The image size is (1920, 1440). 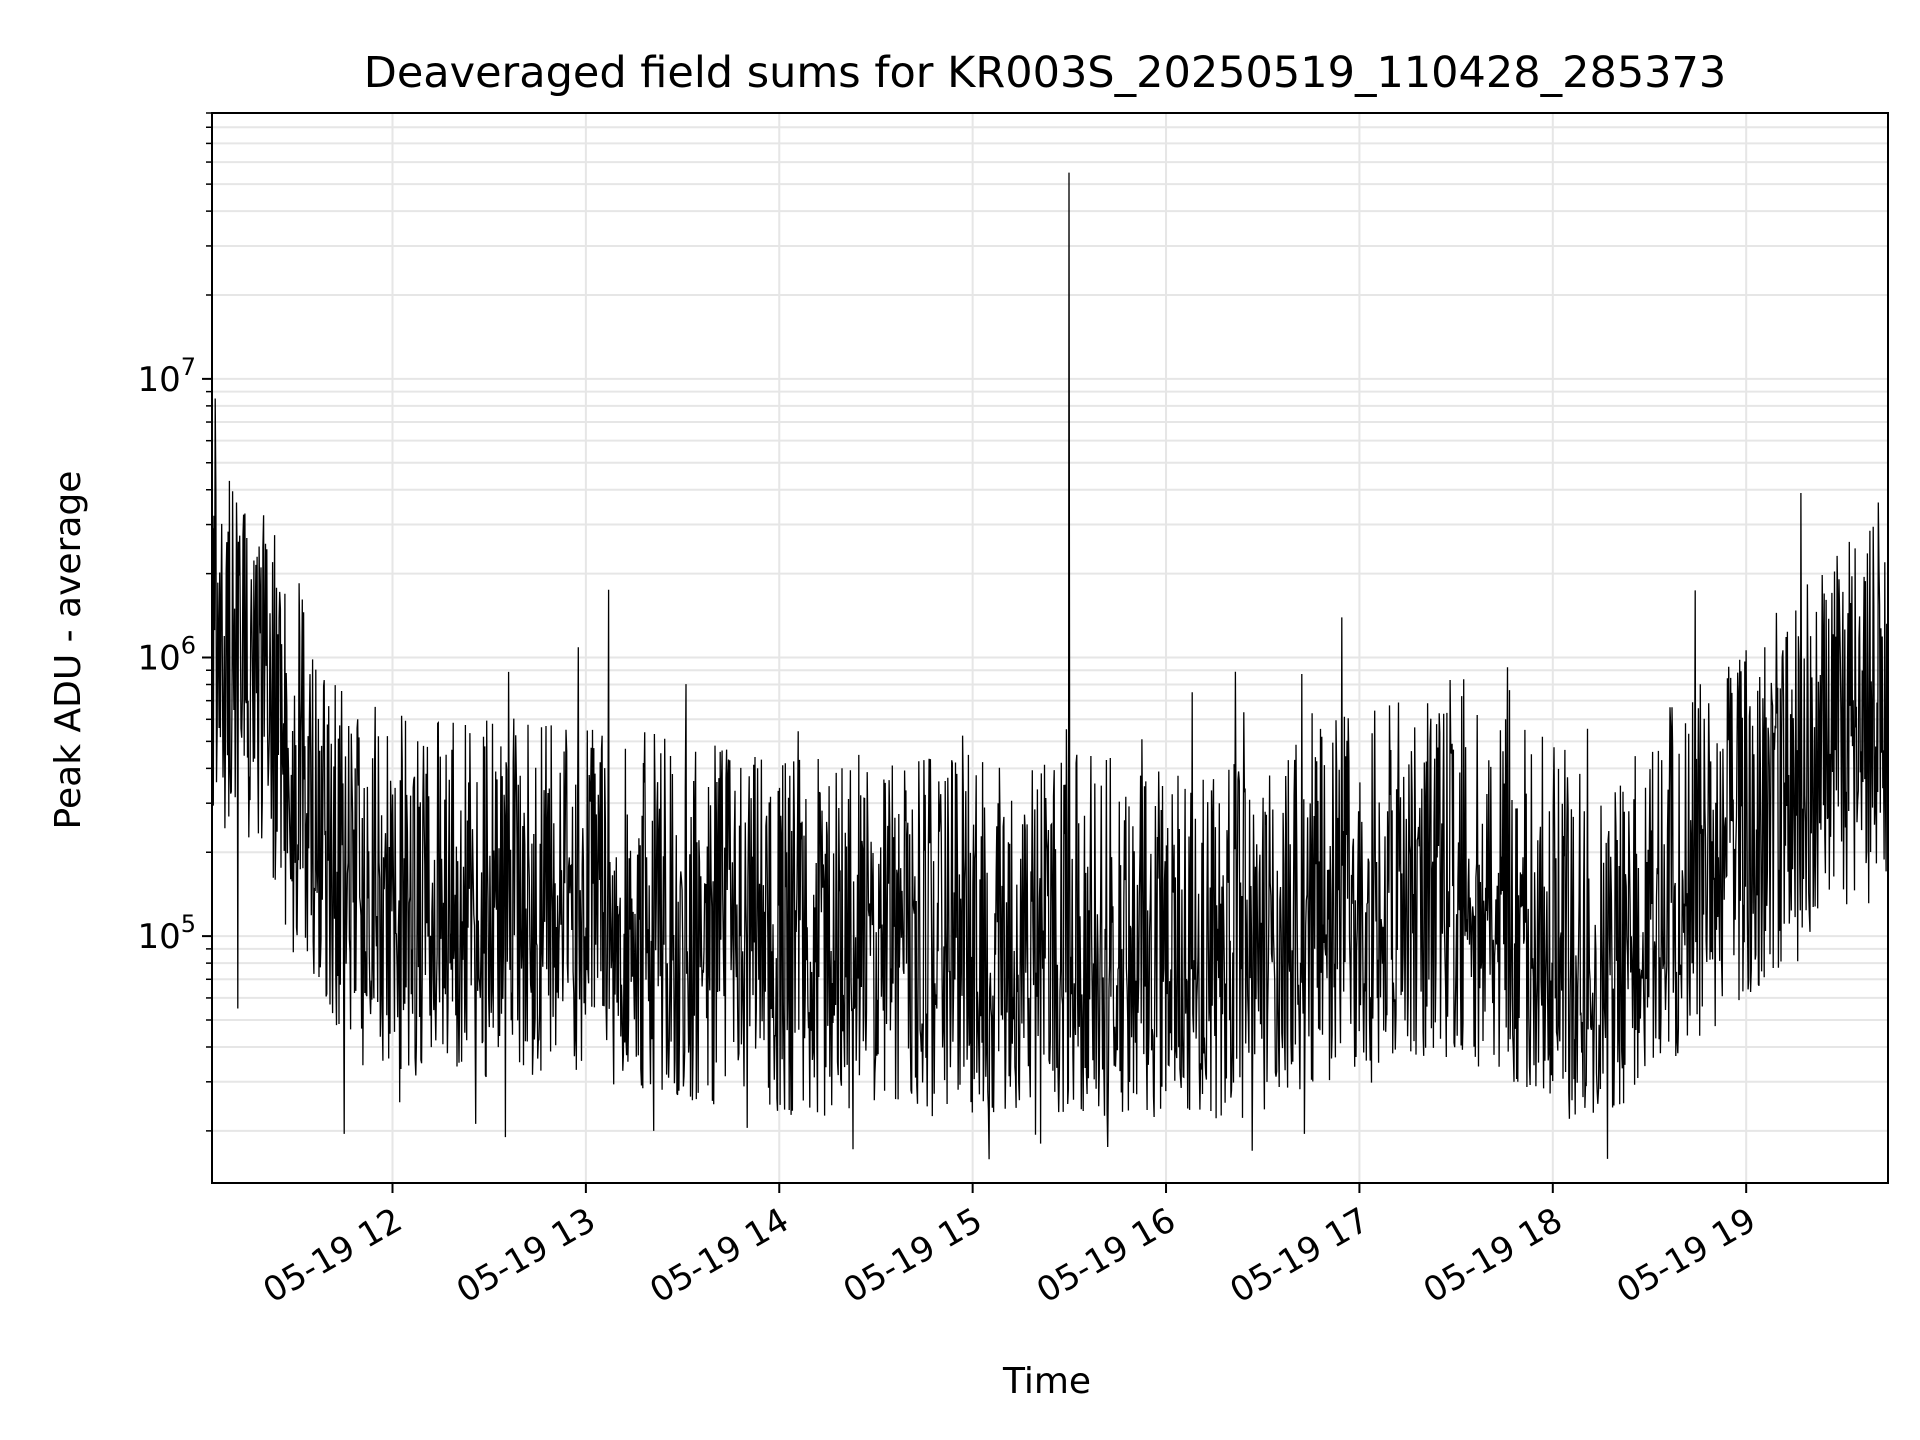 What do you see at coordinates (166, 376) in the screenshot?
I see `y-tick-label: 10⁷` at bounding box center [166, 376].